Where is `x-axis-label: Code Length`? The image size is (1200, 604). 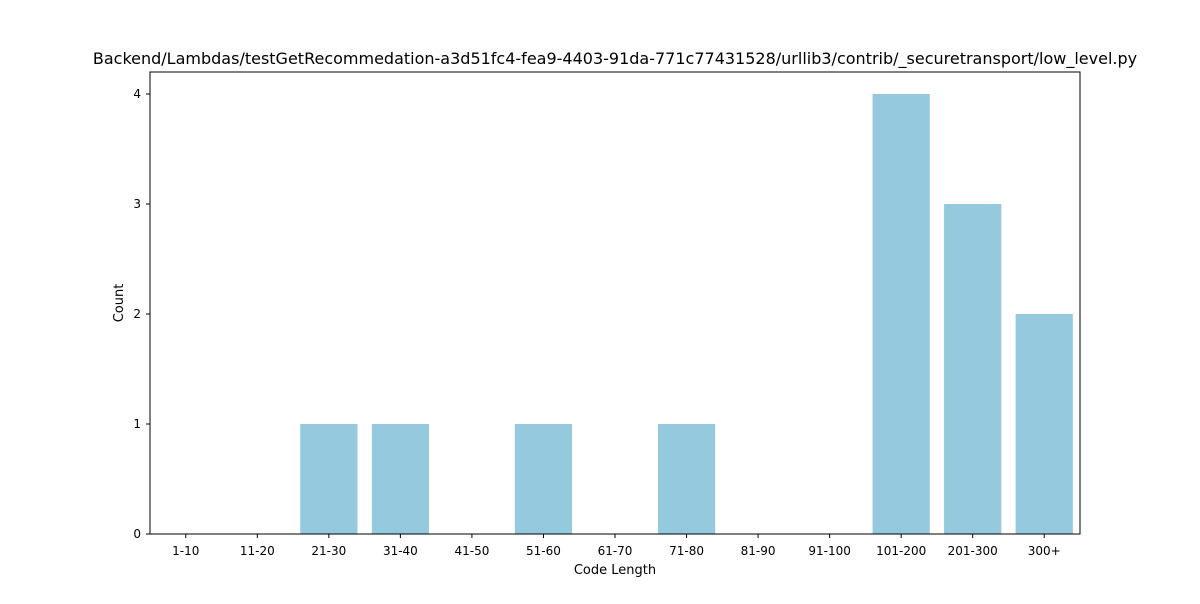 x-axis-label: Code Length is located at coordinates (615, 570).